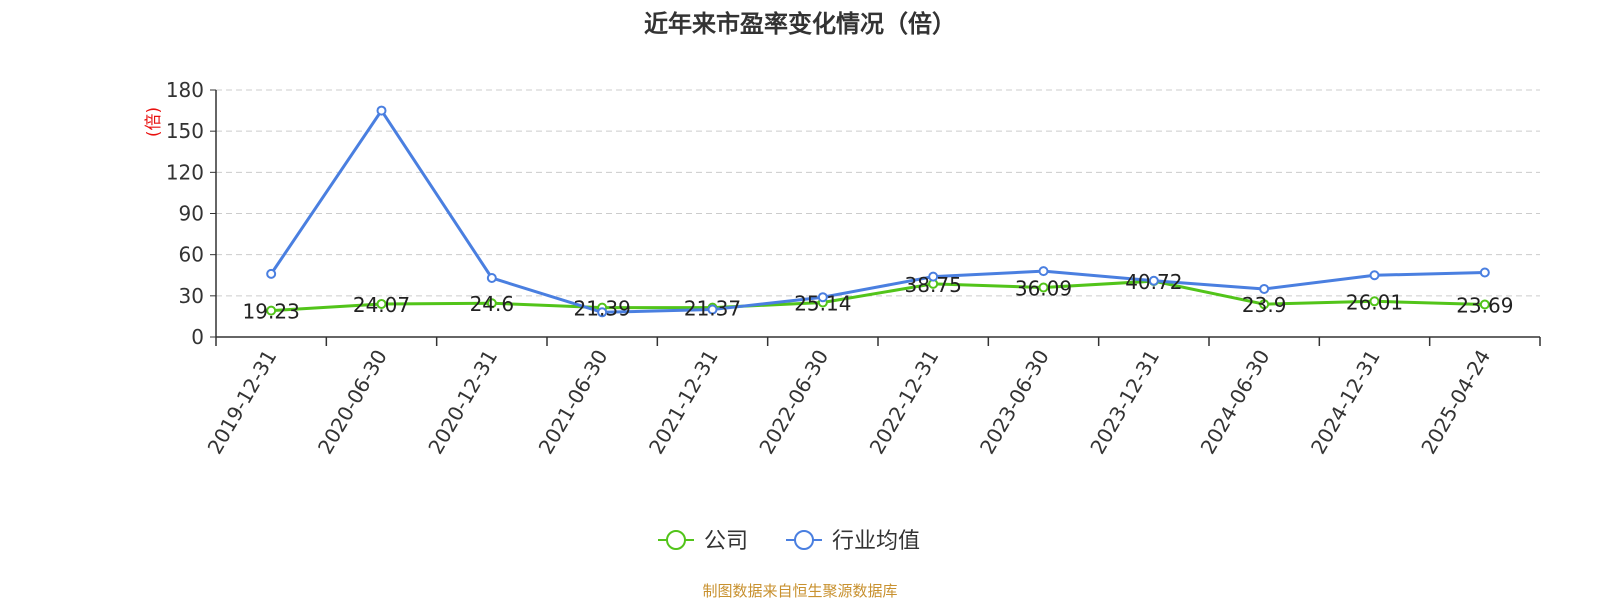 This screenshot has width=1600, height=601. I want to click on legend-label: 公司, so click(726, 541).